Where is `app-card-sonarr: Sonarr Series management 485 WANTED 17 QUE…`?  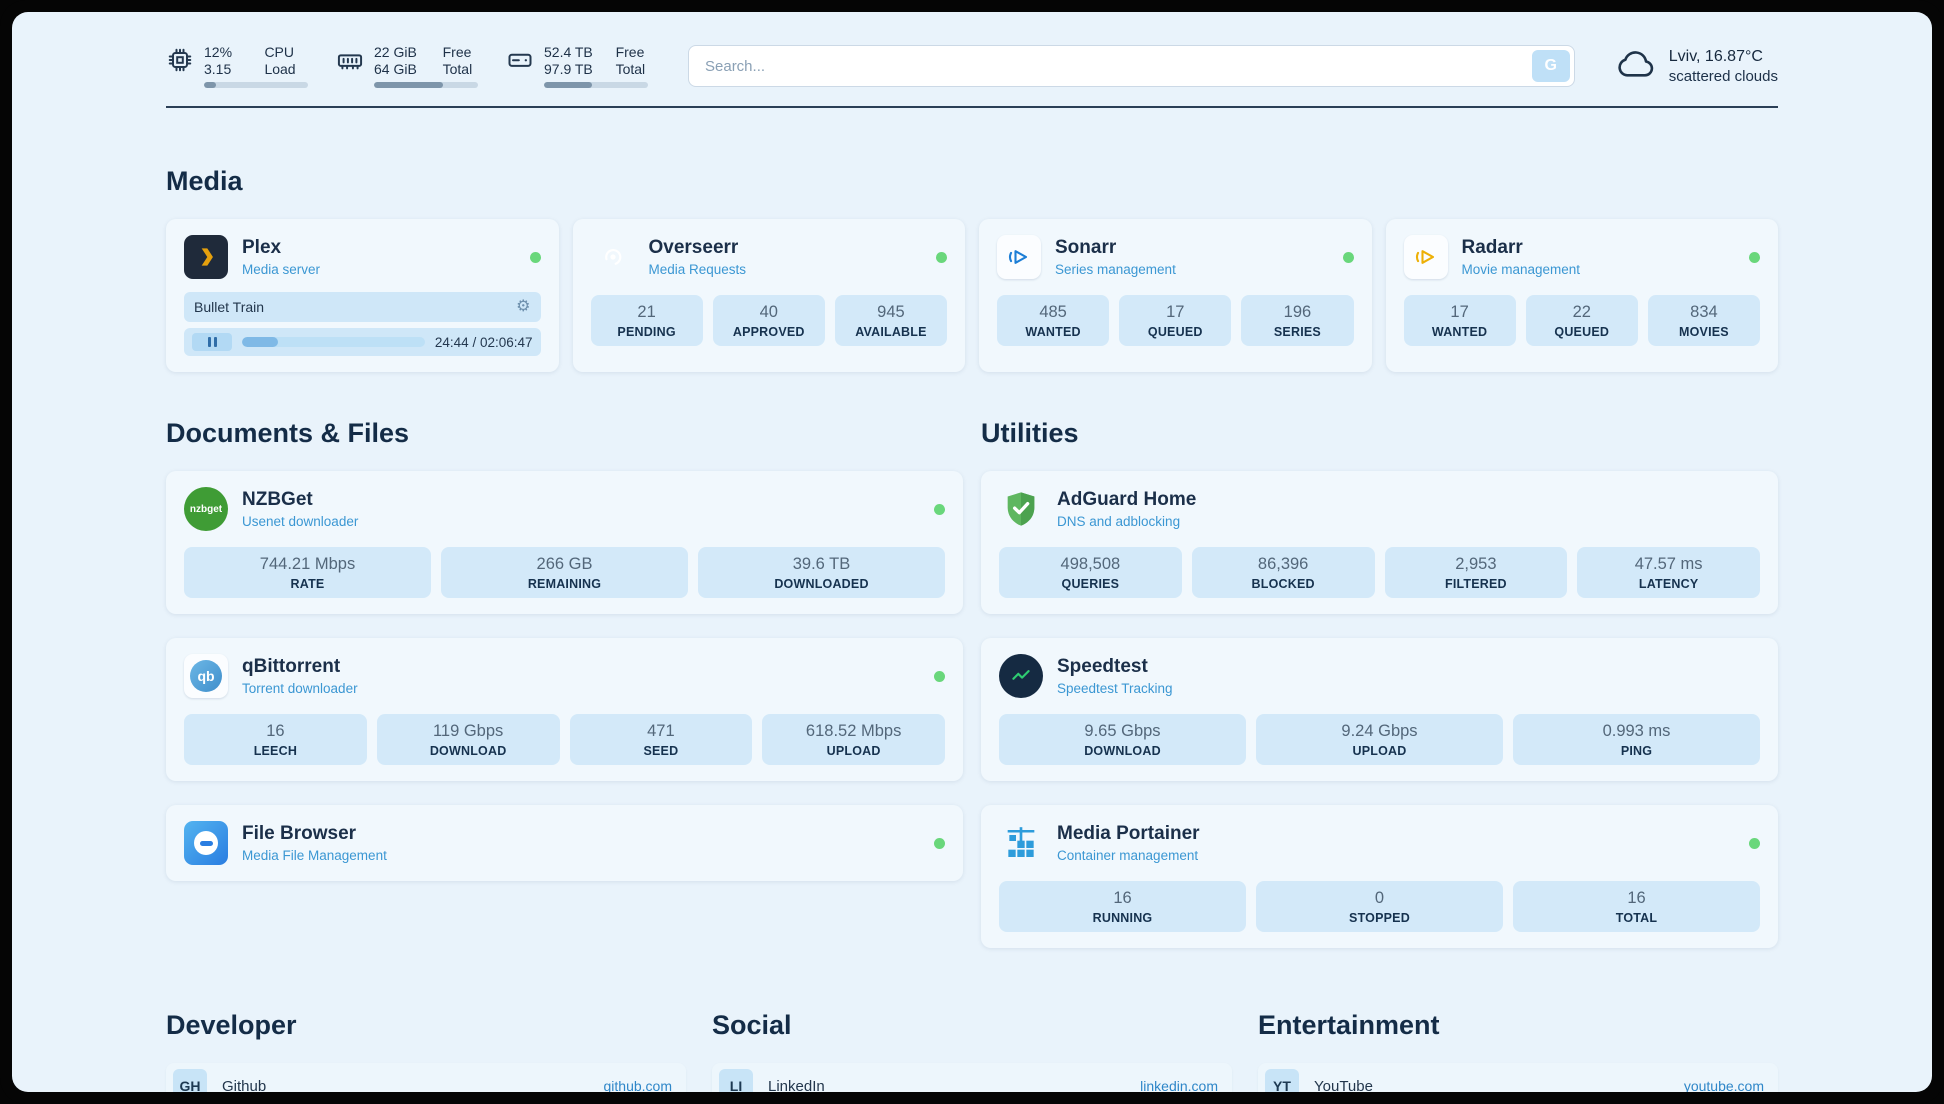
app-card-sonarr: Sonarr Series management 485 WANTED 17 QUE… is located at coordinates (1175, 295).